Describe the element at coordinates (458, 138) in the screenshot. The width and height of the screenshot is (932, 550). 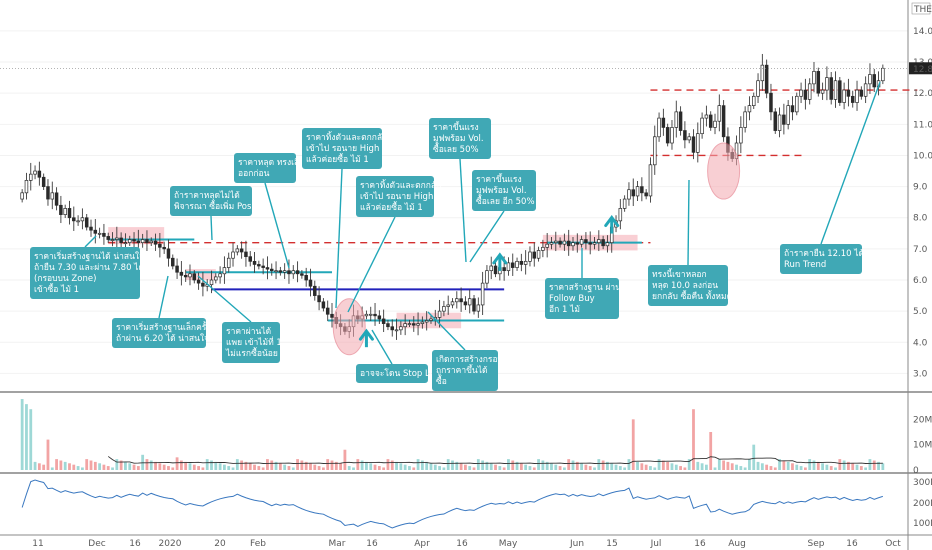
I see `callout-text: มูฟพร้อม Vol.` at that location.